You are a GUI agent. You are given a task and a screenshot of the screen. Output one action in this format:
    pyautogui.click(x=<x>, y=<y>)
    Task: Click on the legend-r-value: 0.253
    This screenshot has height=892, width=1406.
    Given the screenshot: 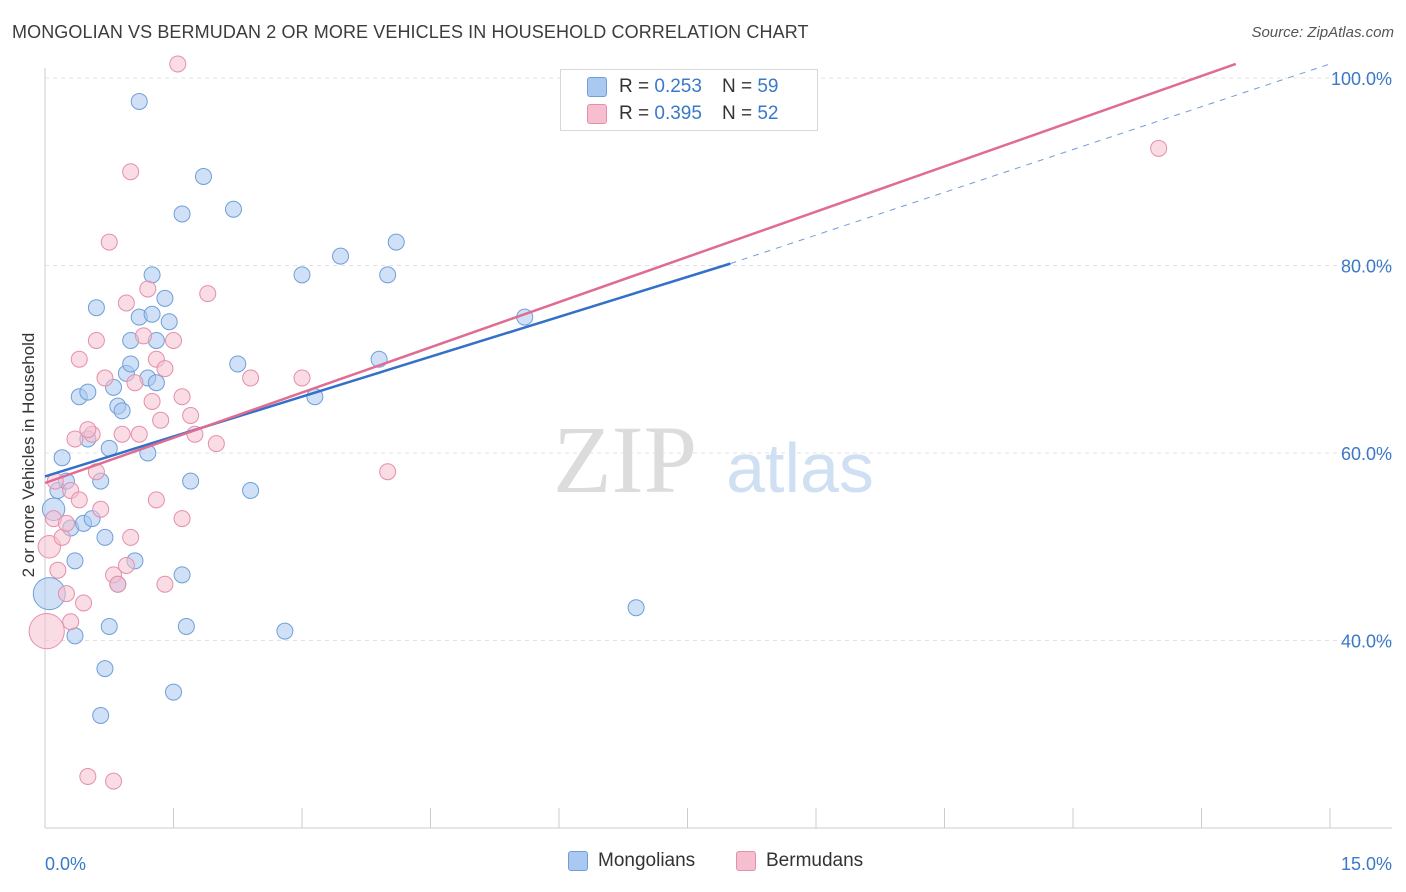 What is the action you would take?
    pyautogui.click(x=678, y=86)
    